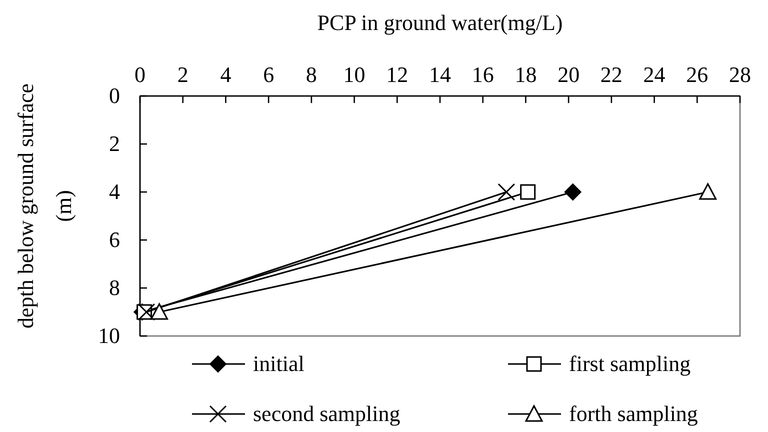  Describe the element at coordinates (114, 143) in the screenshot. I see `y-tick-label: 2` at that location.